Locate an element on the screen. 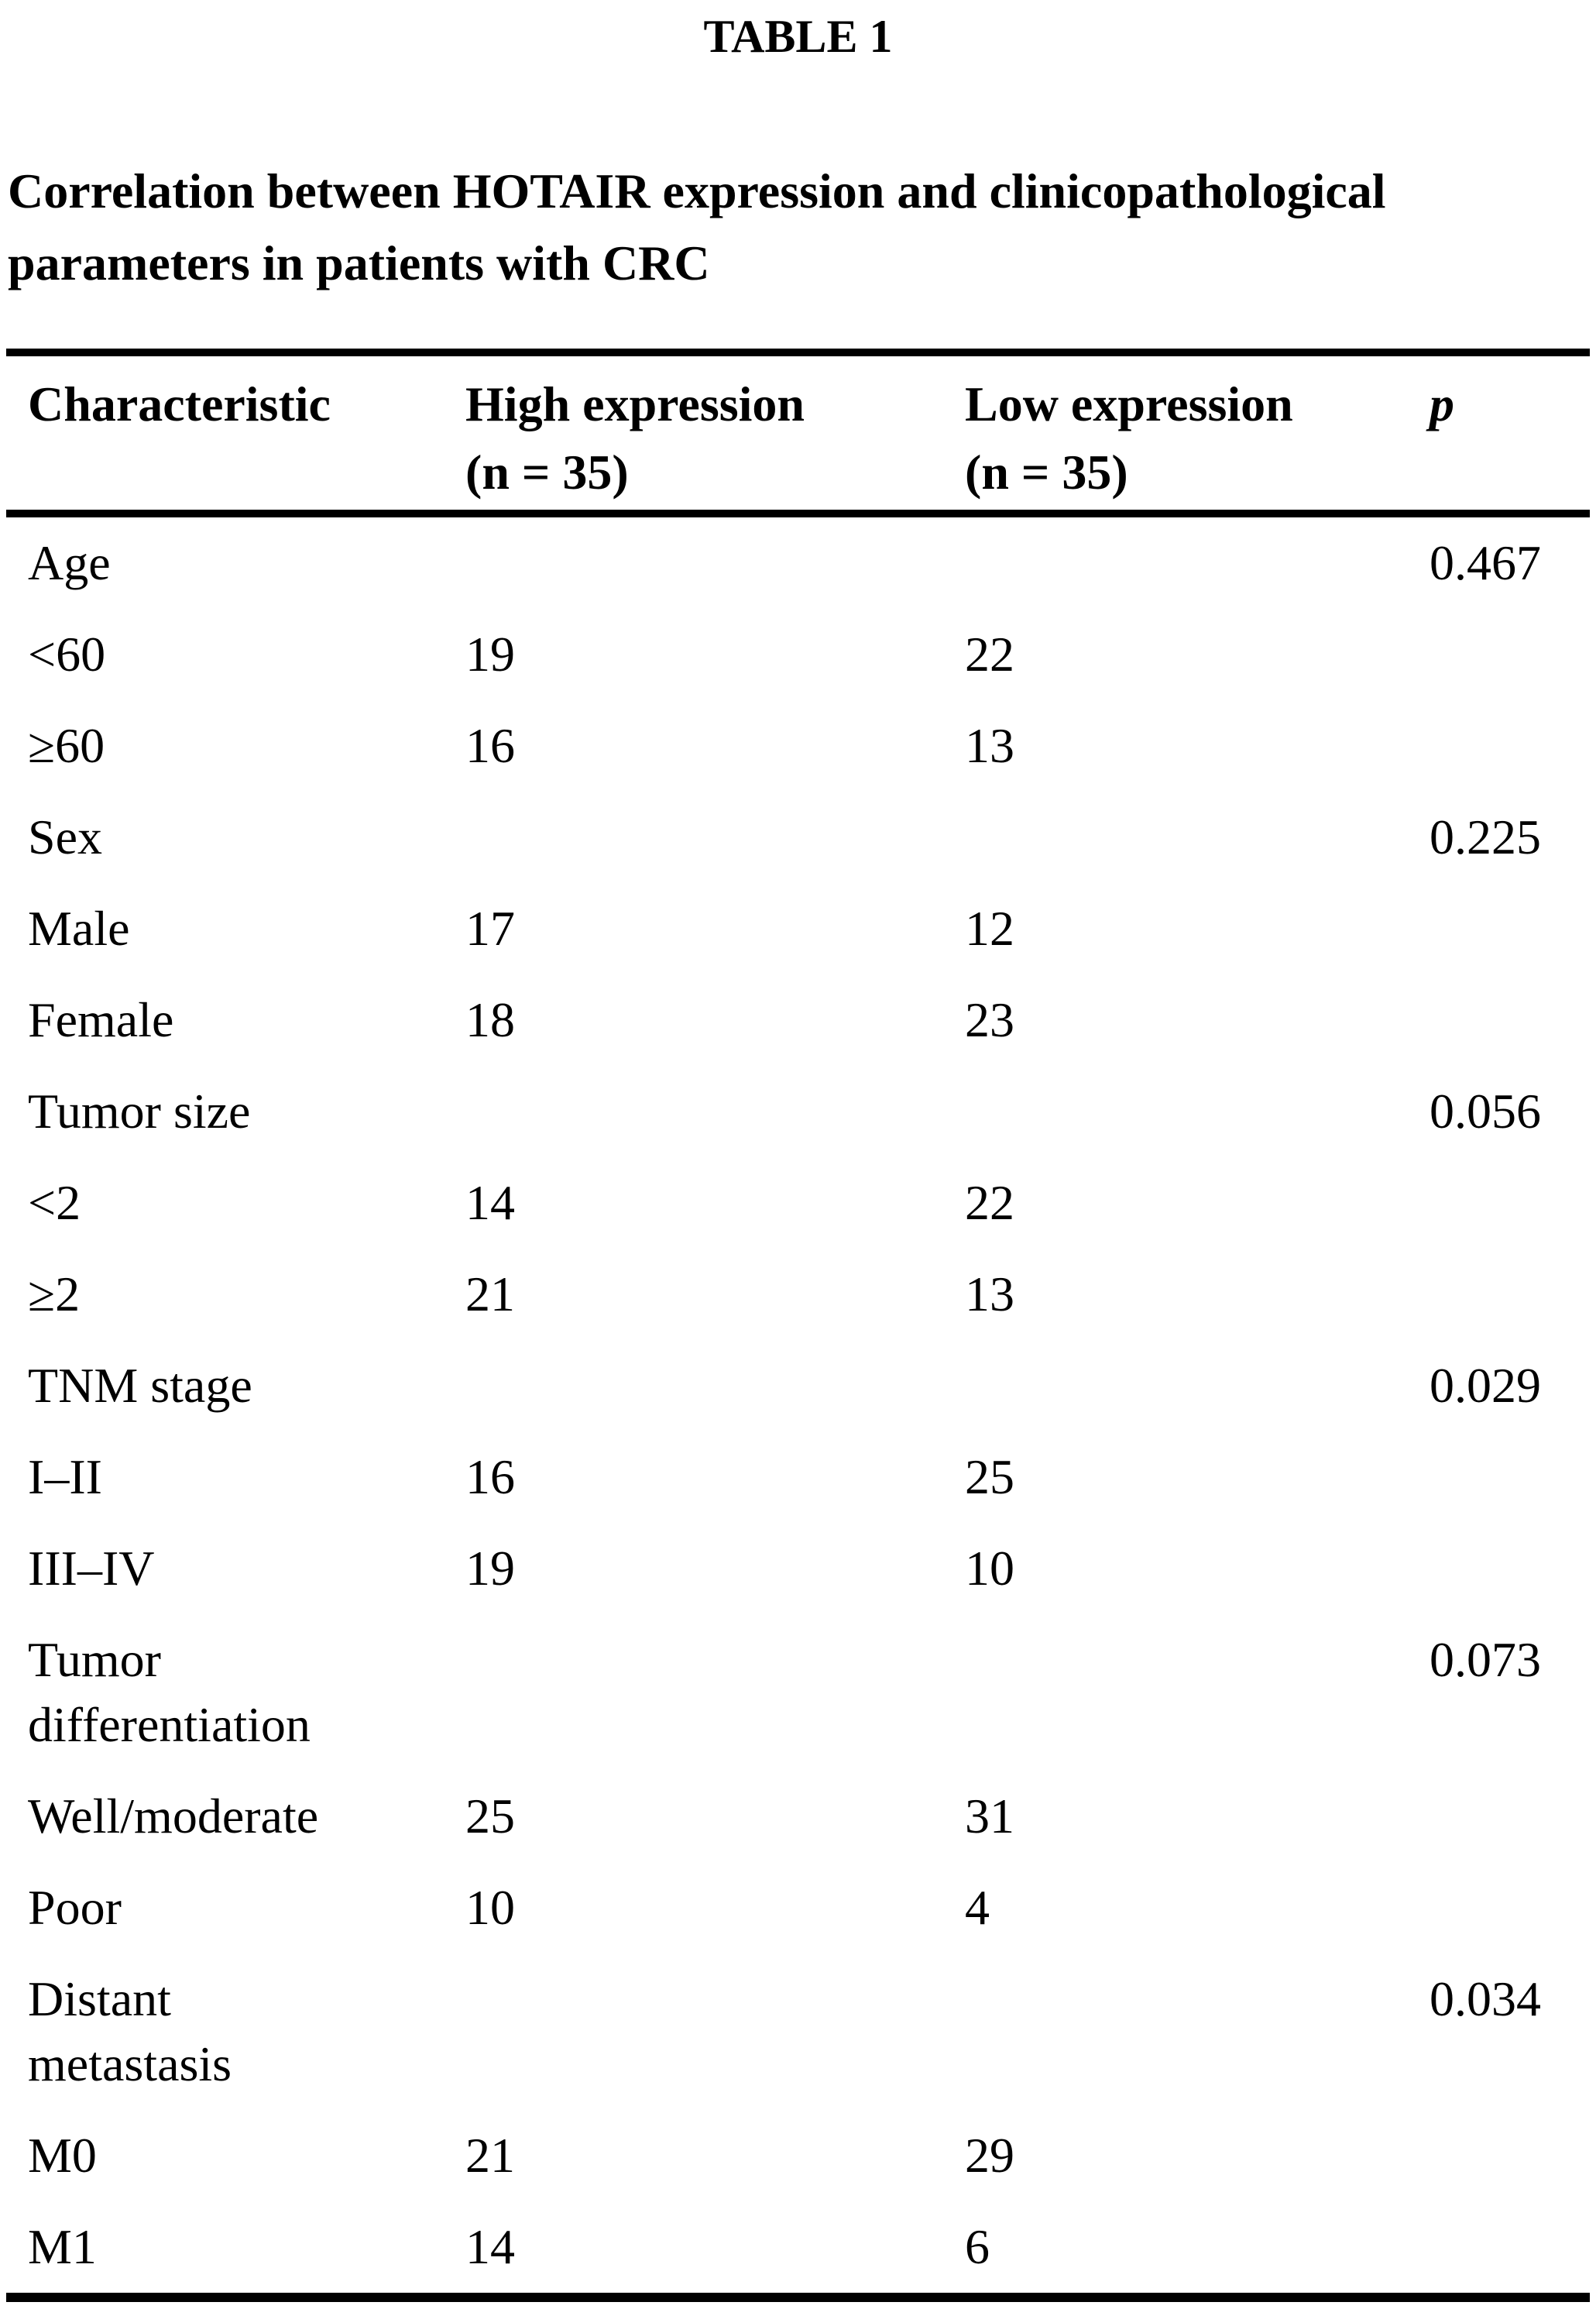  table-row: Male 17 12 is located at coordinates (798, 928).